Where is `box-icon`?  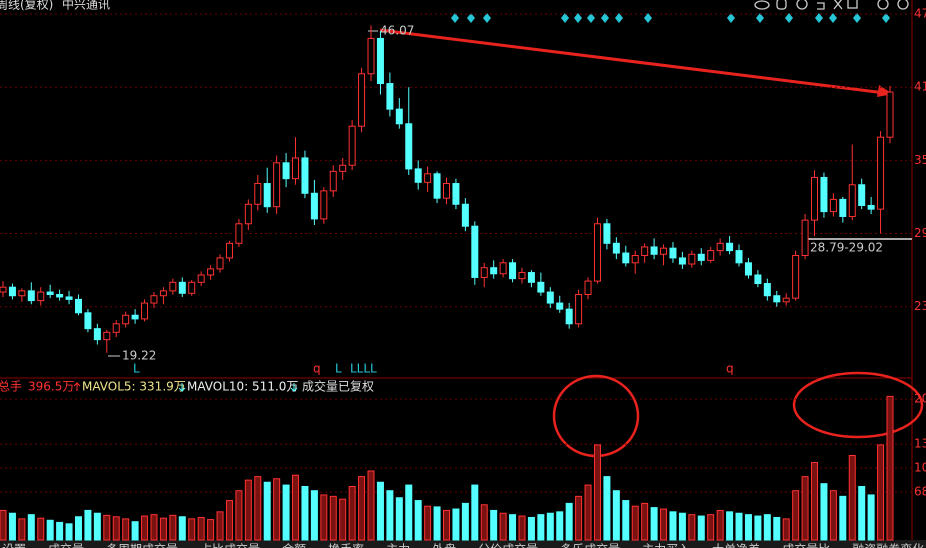 box-icon is located at coordinates (852, 4).